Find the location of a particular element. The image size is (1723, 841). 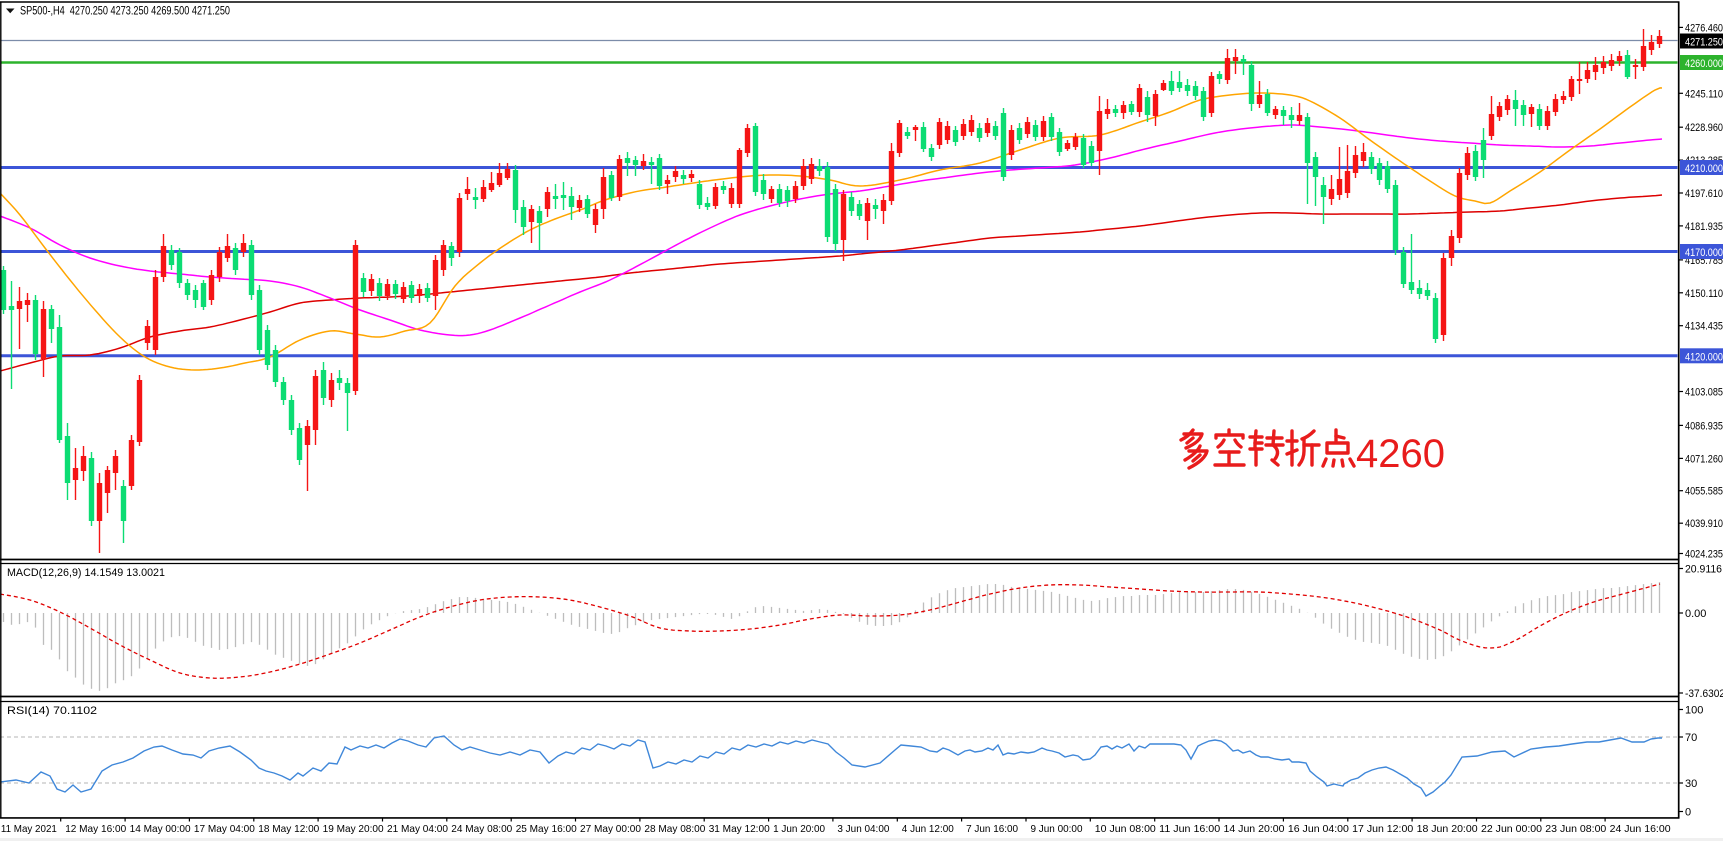

svg-text: 4071.260 is located at coordinates (1704, 459).